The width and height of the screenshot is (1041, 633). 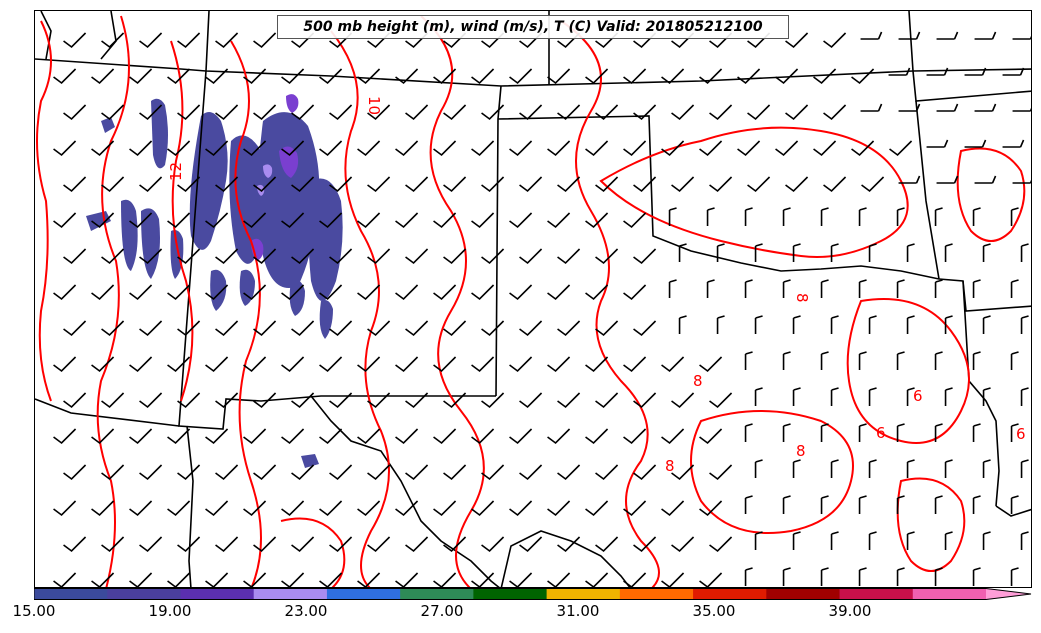 I want to click on colorbar-bin, so click(x=510, y=594).